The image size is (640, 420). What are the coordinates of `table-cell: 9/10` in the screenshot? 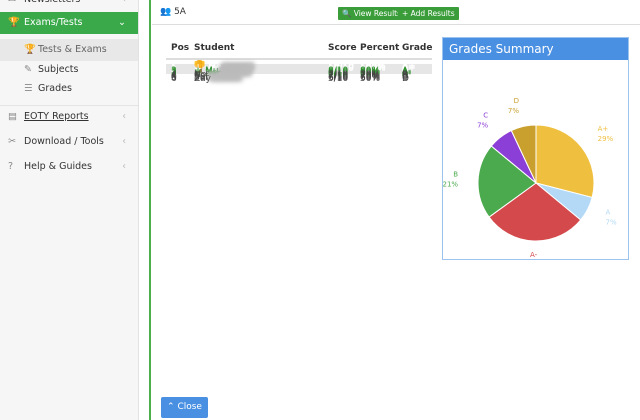 It's located at (338, 70).